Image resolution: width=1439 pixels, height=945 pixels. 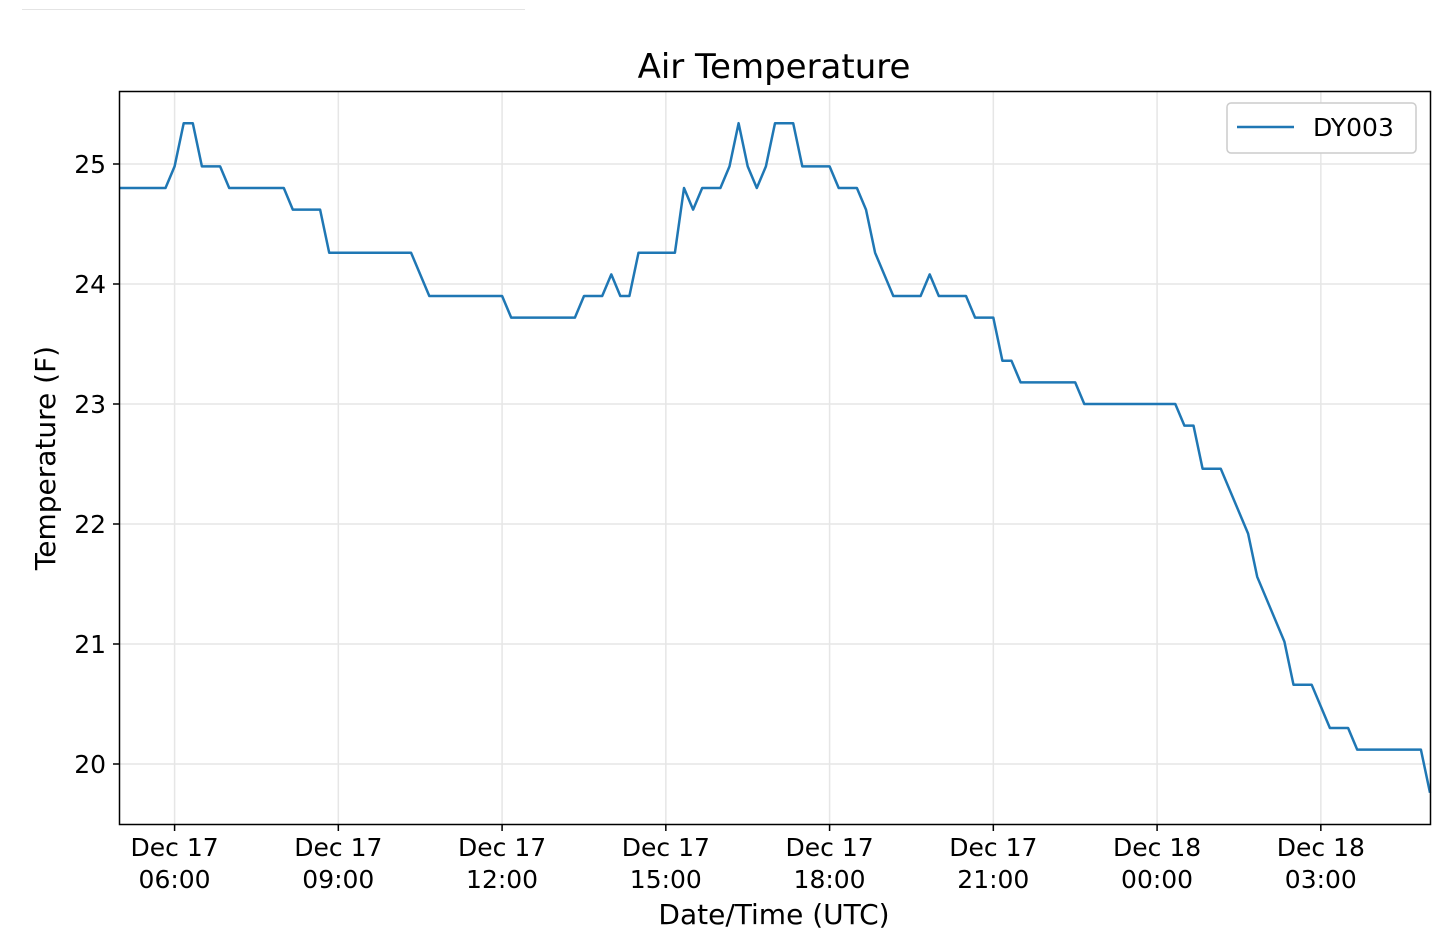 What do you see at coordinates (45, 458) in the screenshot?
I see `y-axis-label: Temperature (F)` at bounding box center [45, 458].